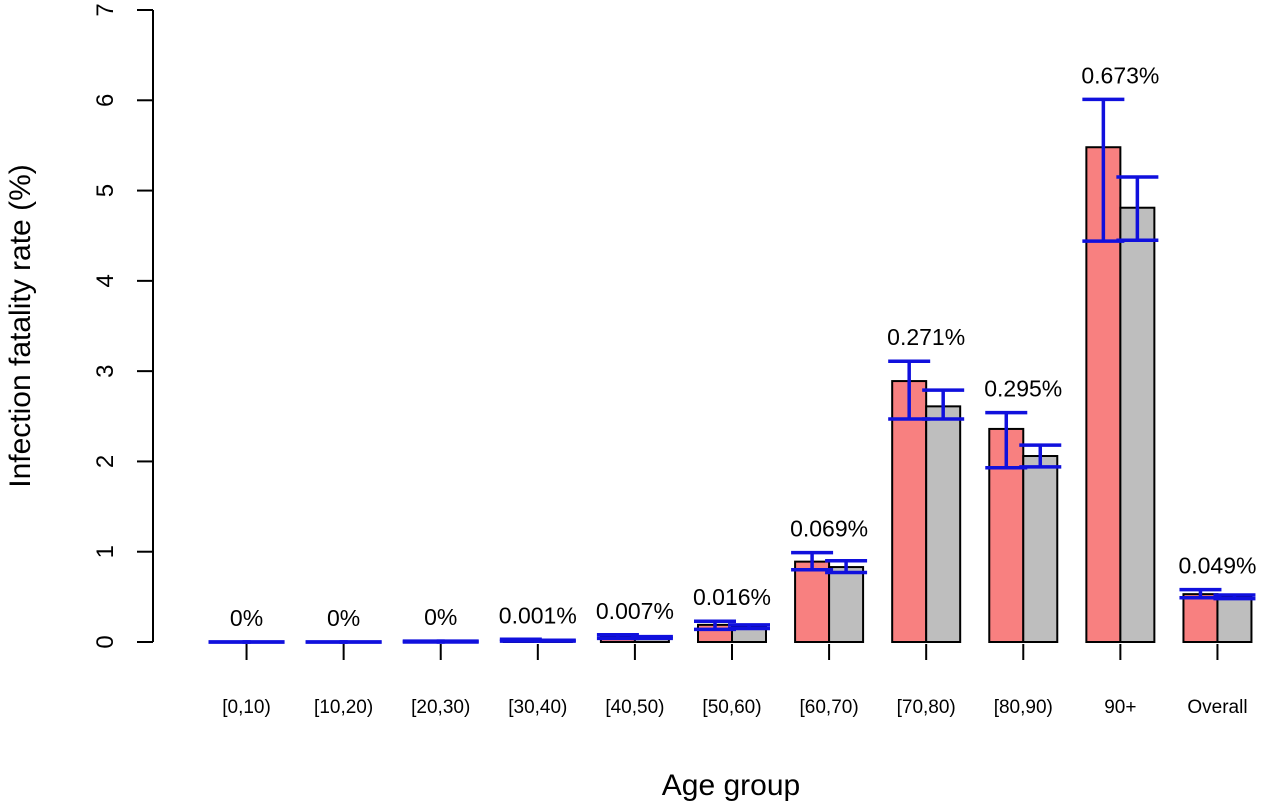  What do you see at coordinates (246, 707) in the screenshot?
I see `x-tick-label: [0,10)` at bounding box center [246, 707].